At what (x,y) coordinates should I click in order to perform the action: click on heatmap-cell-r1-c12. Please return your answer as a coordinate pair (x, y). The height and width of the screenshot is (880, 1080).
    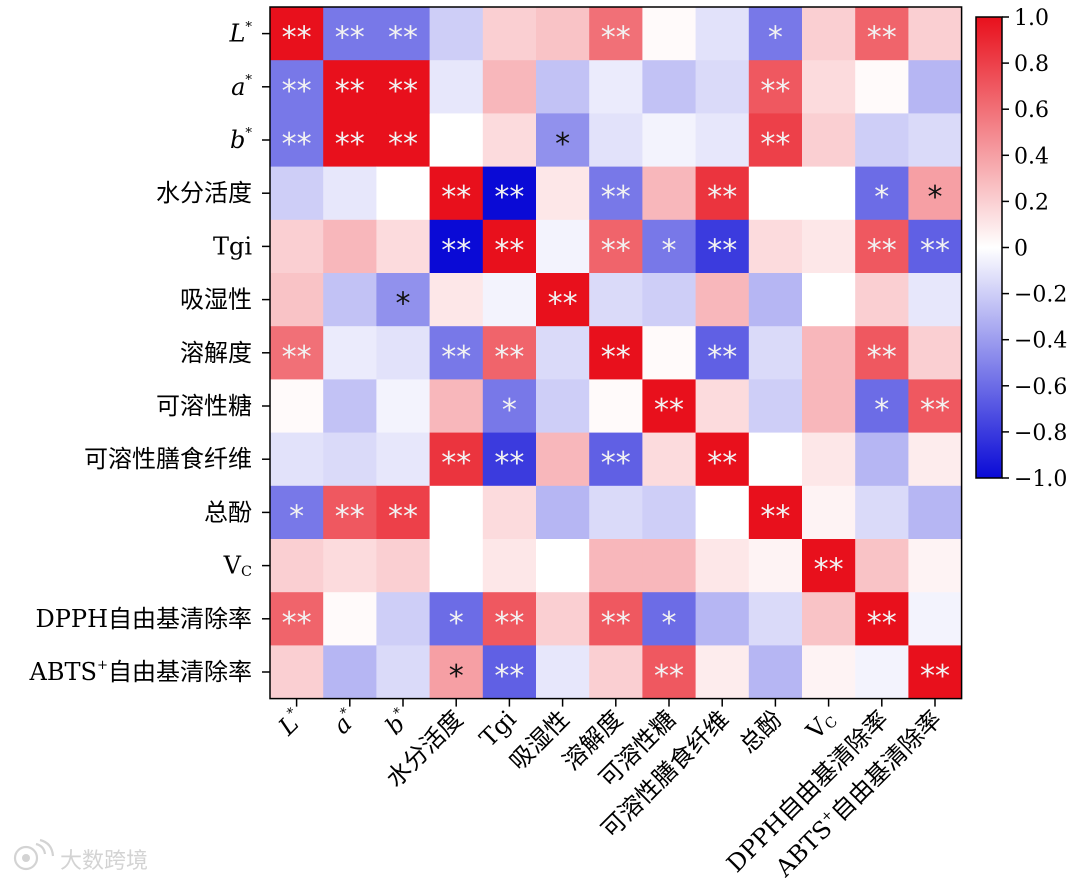
    Looking at the image, I should click on (882, 34).